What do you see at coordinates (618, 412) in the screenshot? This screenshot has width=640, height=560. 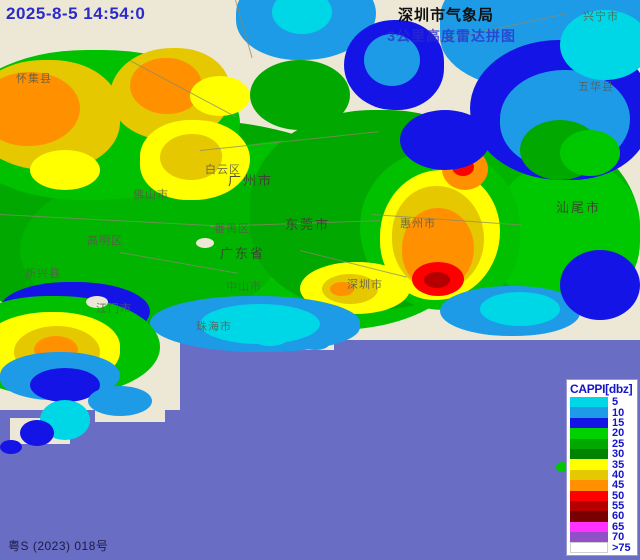 I see `legend-level-label: 10` at bounding box center [618, 412].